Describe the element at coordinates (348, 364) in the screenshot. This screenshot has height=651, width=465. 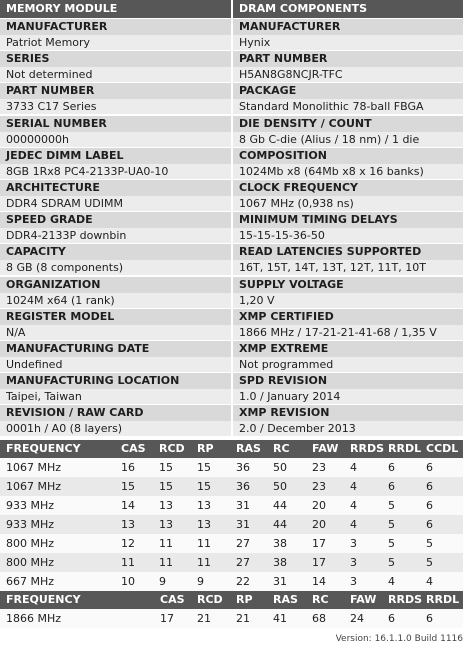
I see `field-value: Not programmed` at that location.